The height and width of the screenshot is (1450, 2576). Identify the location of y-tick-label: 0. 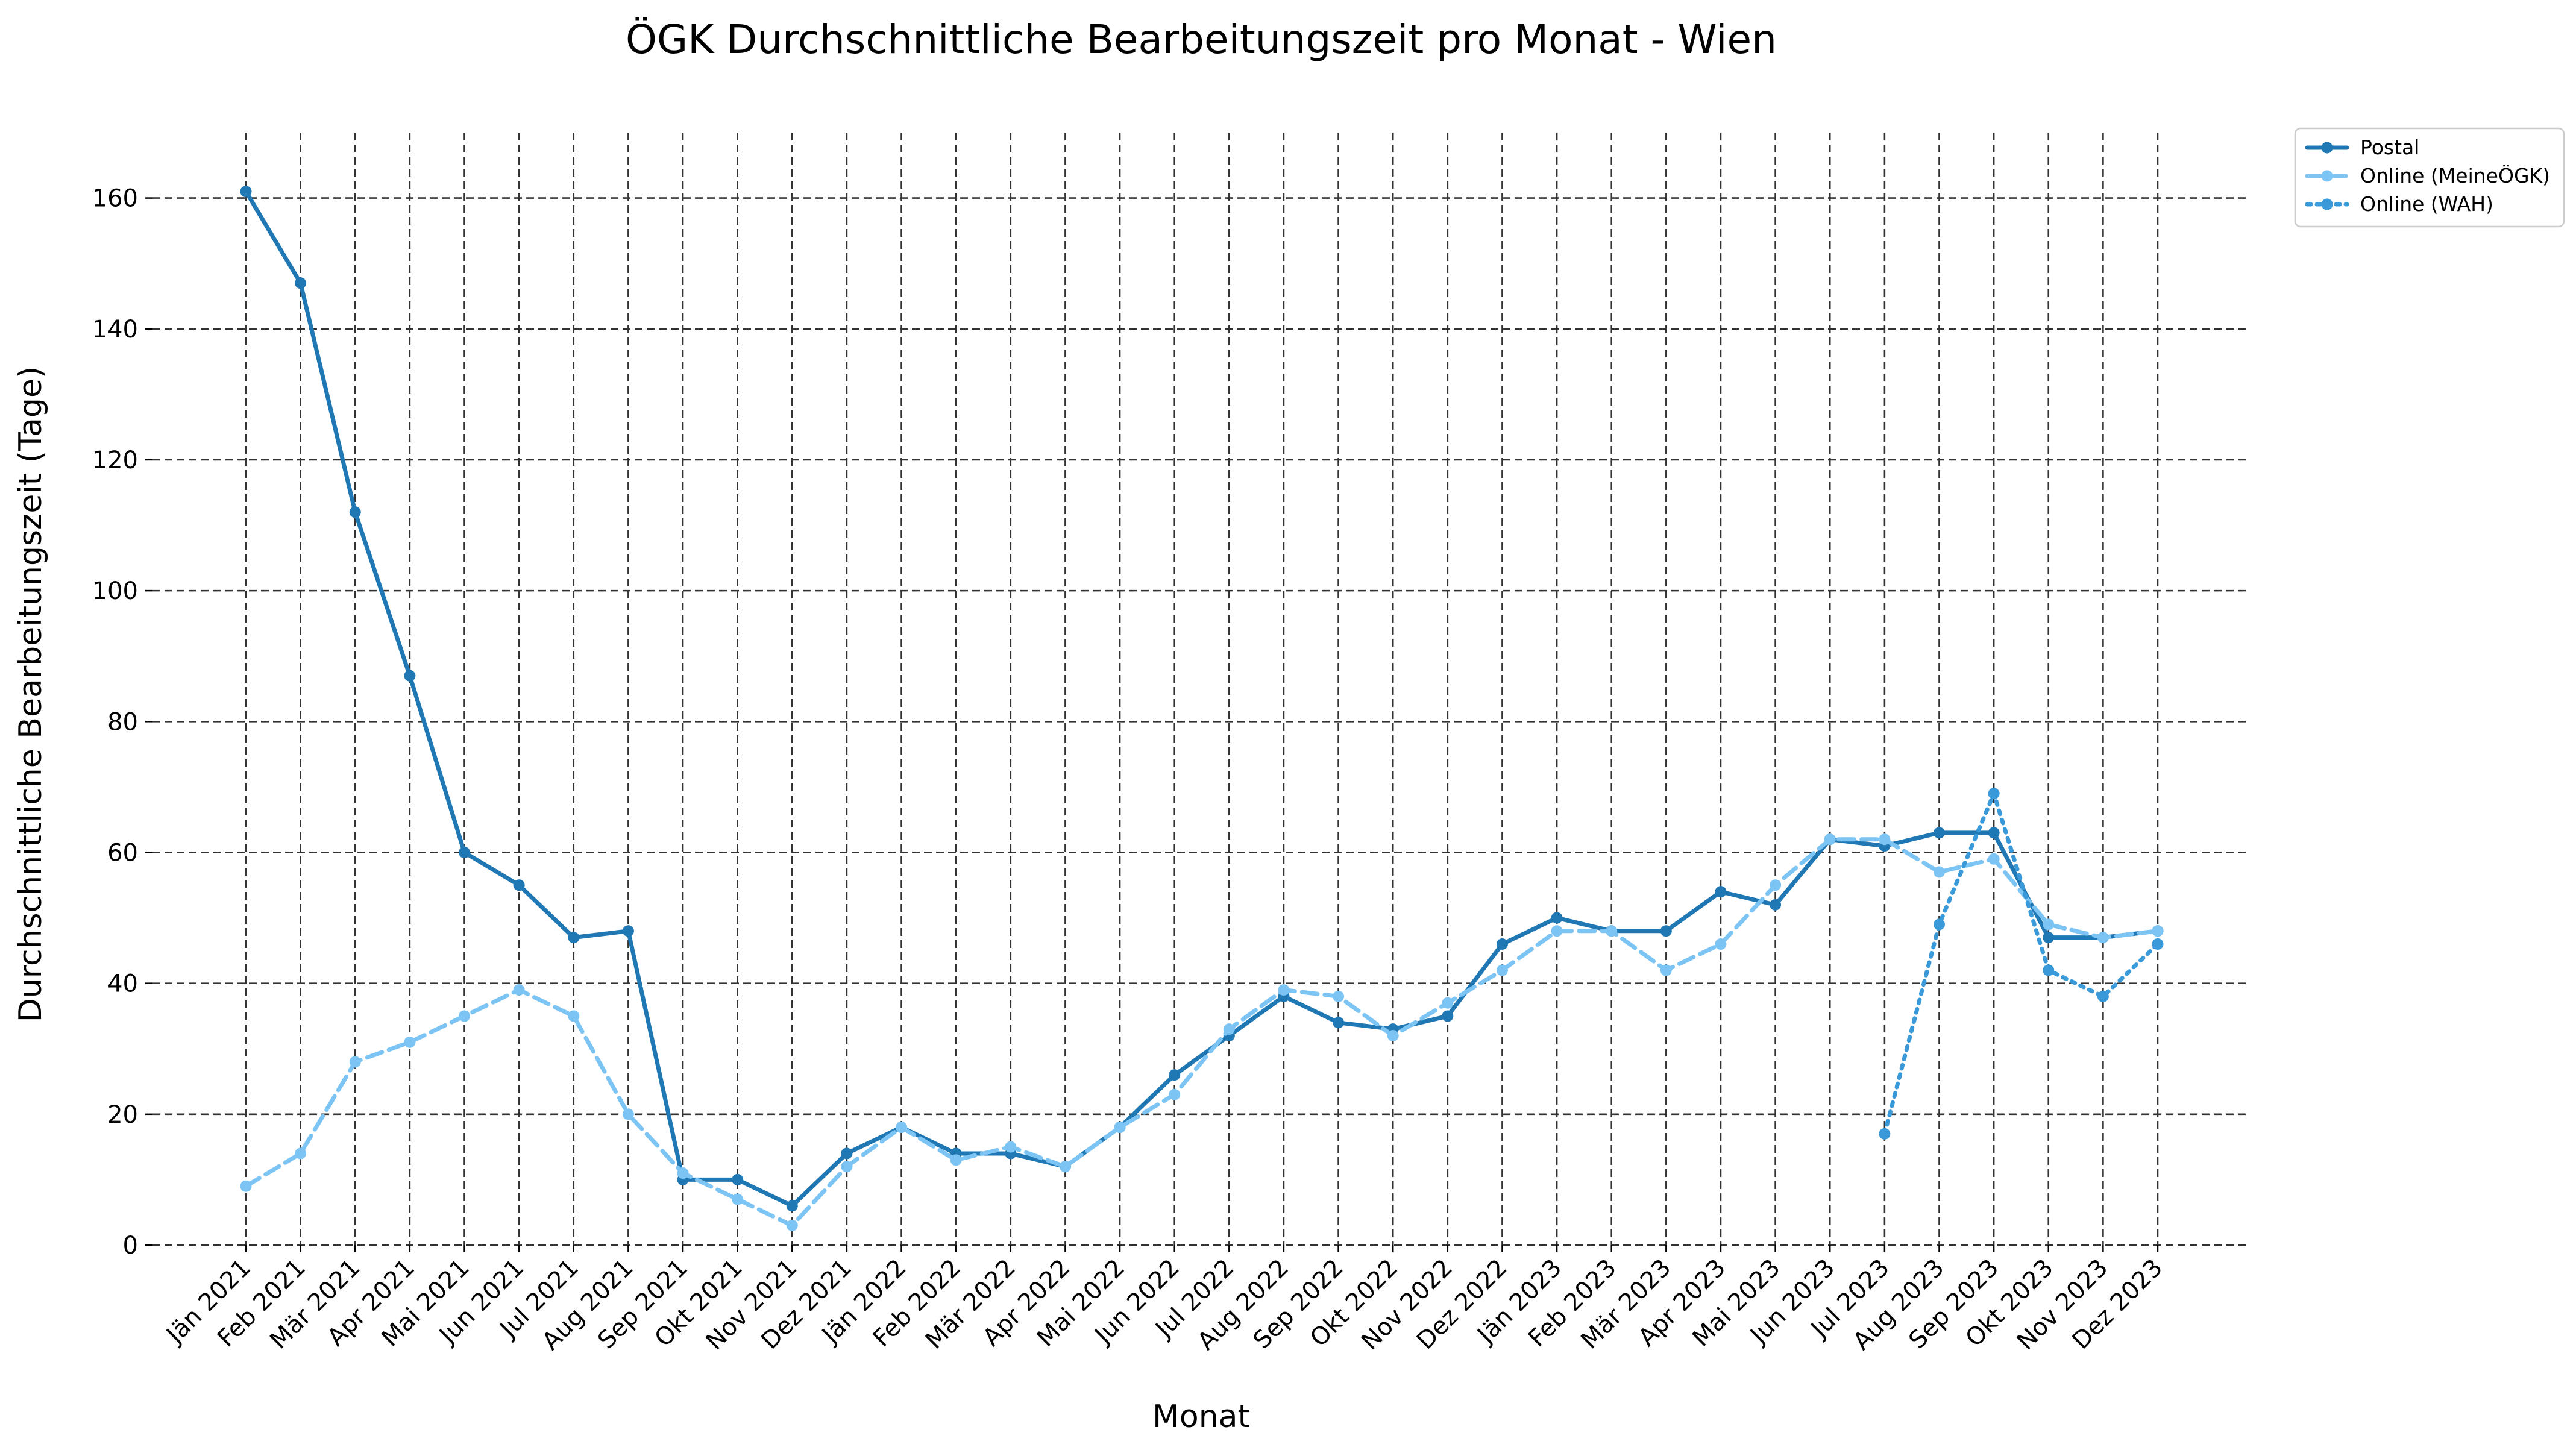
(130, 1246).